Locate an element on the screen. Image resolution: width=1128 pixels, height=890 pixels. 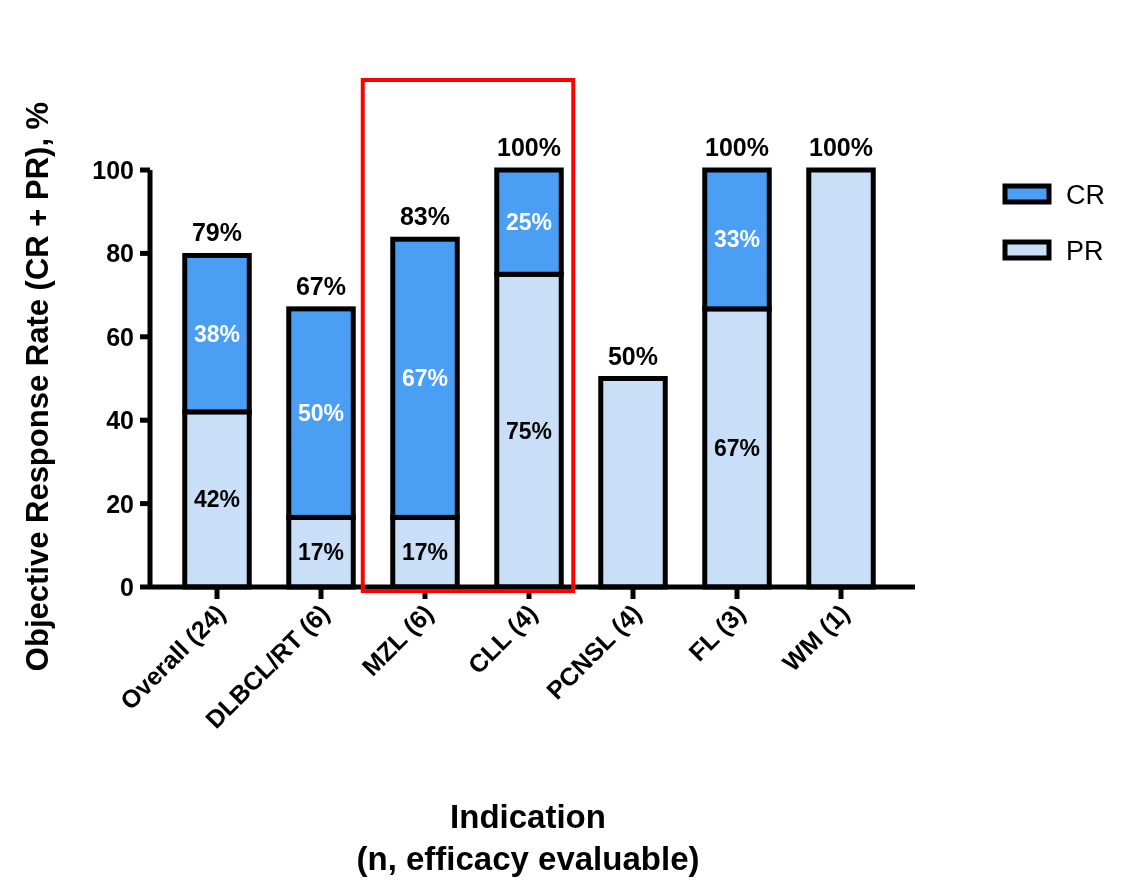
y-tick-label: 100 is located at coordinates (113, 170).